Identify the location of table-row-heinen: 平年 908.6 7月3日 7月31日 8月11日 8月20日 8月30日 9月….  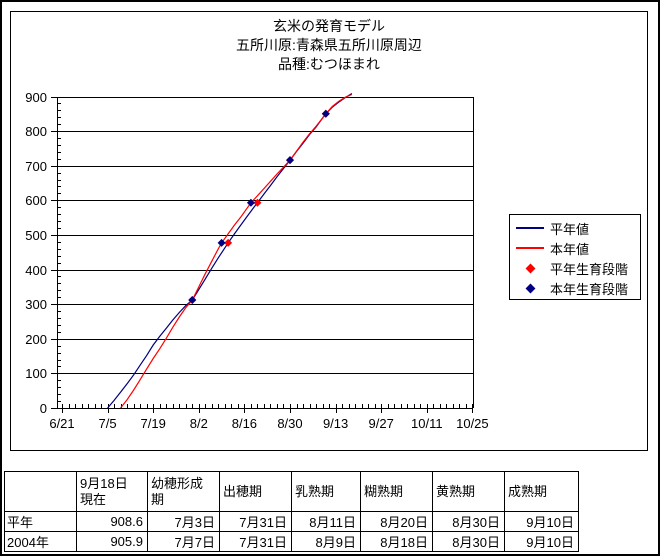
(291, 521).